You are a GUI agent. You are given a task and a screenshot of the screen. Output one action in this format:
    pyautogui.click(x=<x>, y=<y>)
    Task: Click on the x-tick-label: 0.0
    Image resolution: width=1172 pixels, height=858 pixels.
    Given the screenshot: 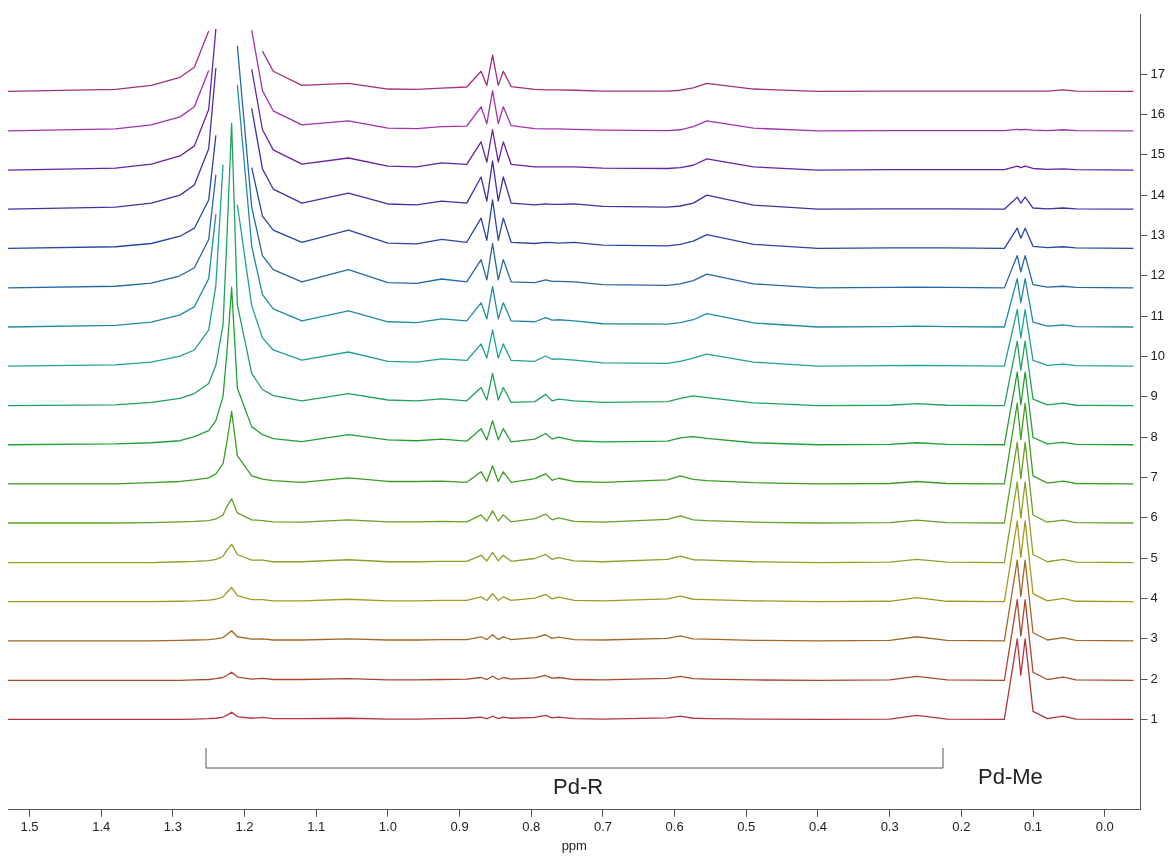 What is the action you would take?
    pyautogui.click(x=1104, y=827)
    